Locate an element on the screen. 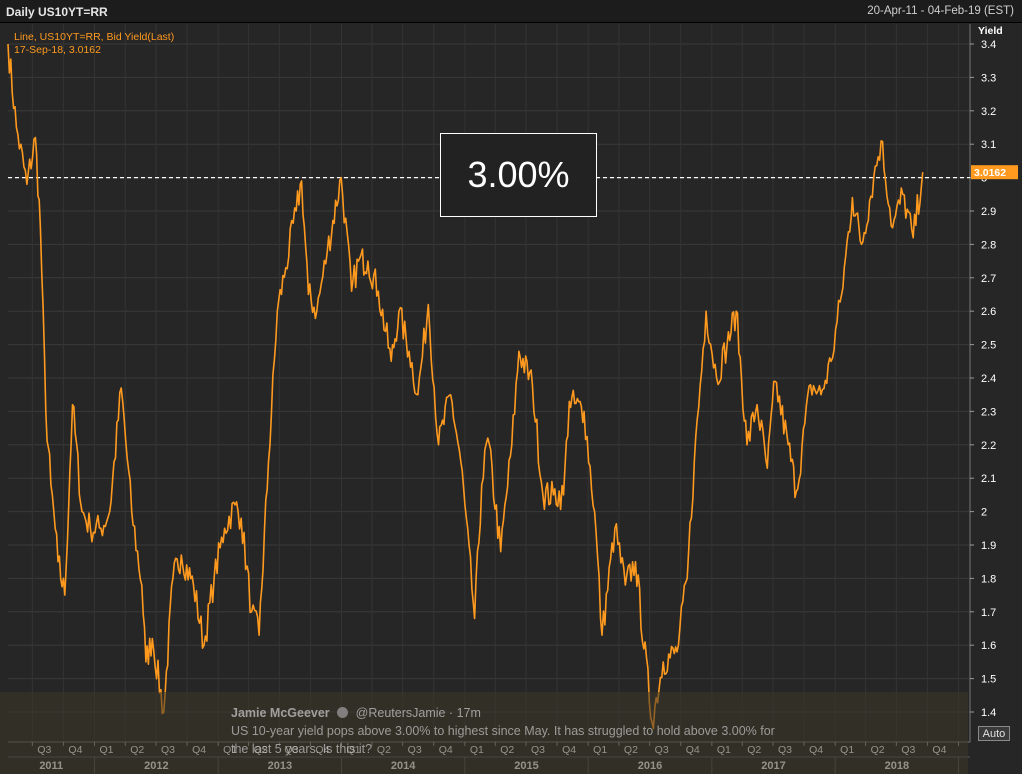  legend-line-2: 17-Sep-18, 3.0162 is located at coordinates (57, 50).